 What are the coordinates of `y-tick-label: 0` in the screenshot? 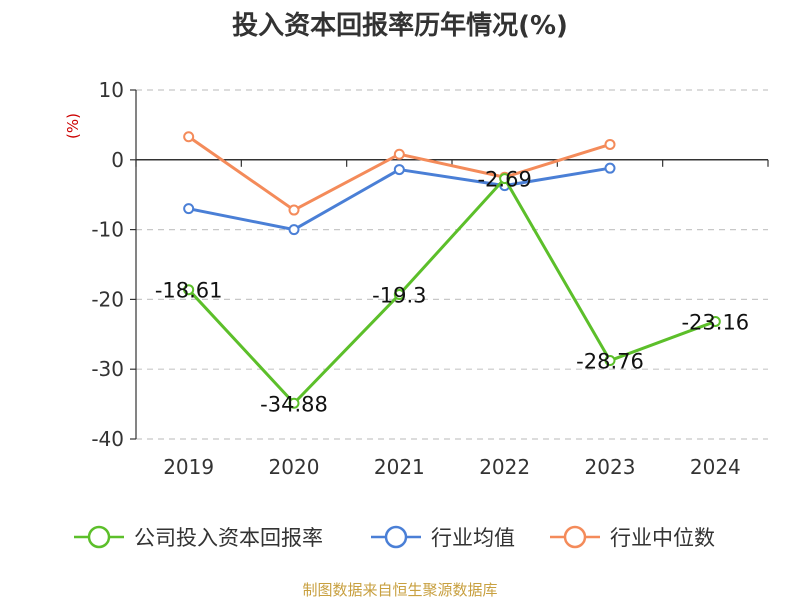 It's located at (117, 160).